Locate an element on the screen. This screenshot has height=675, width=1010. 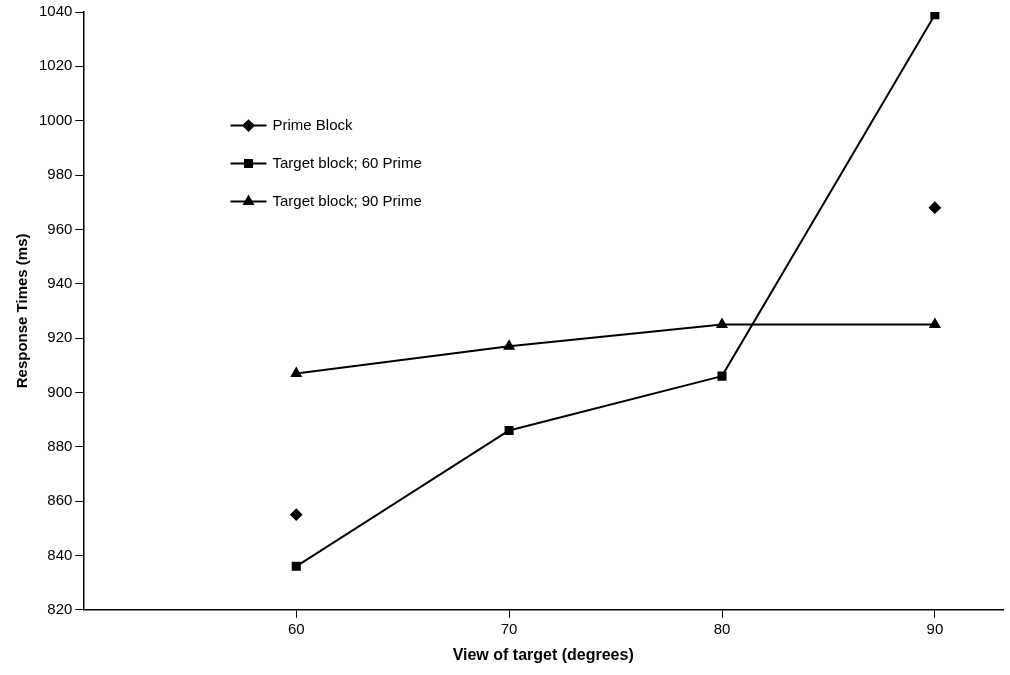
y-axis-title: Response Times (ms) is located at coordinates (22, 311).